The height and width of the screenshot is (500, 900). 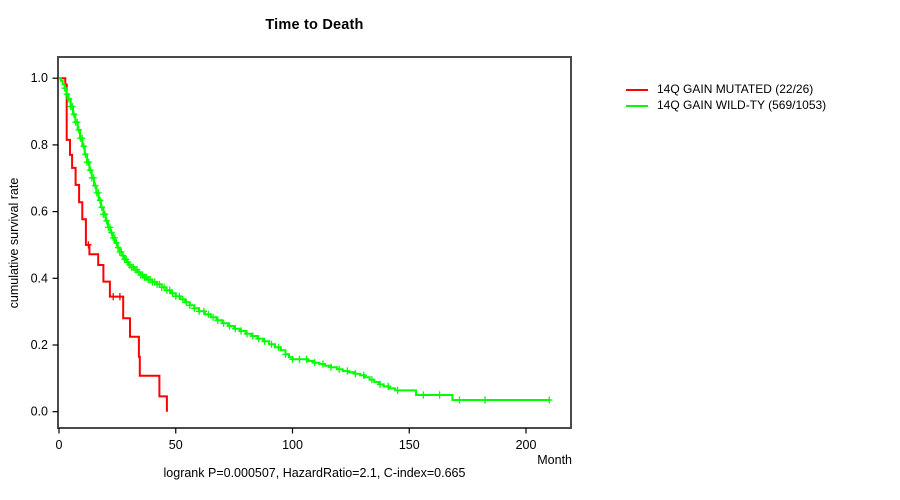 What do you see at coordinates (292, 445) in the screenshot?
I see `x-tick-label: 100` at bounding box center [292, 445].